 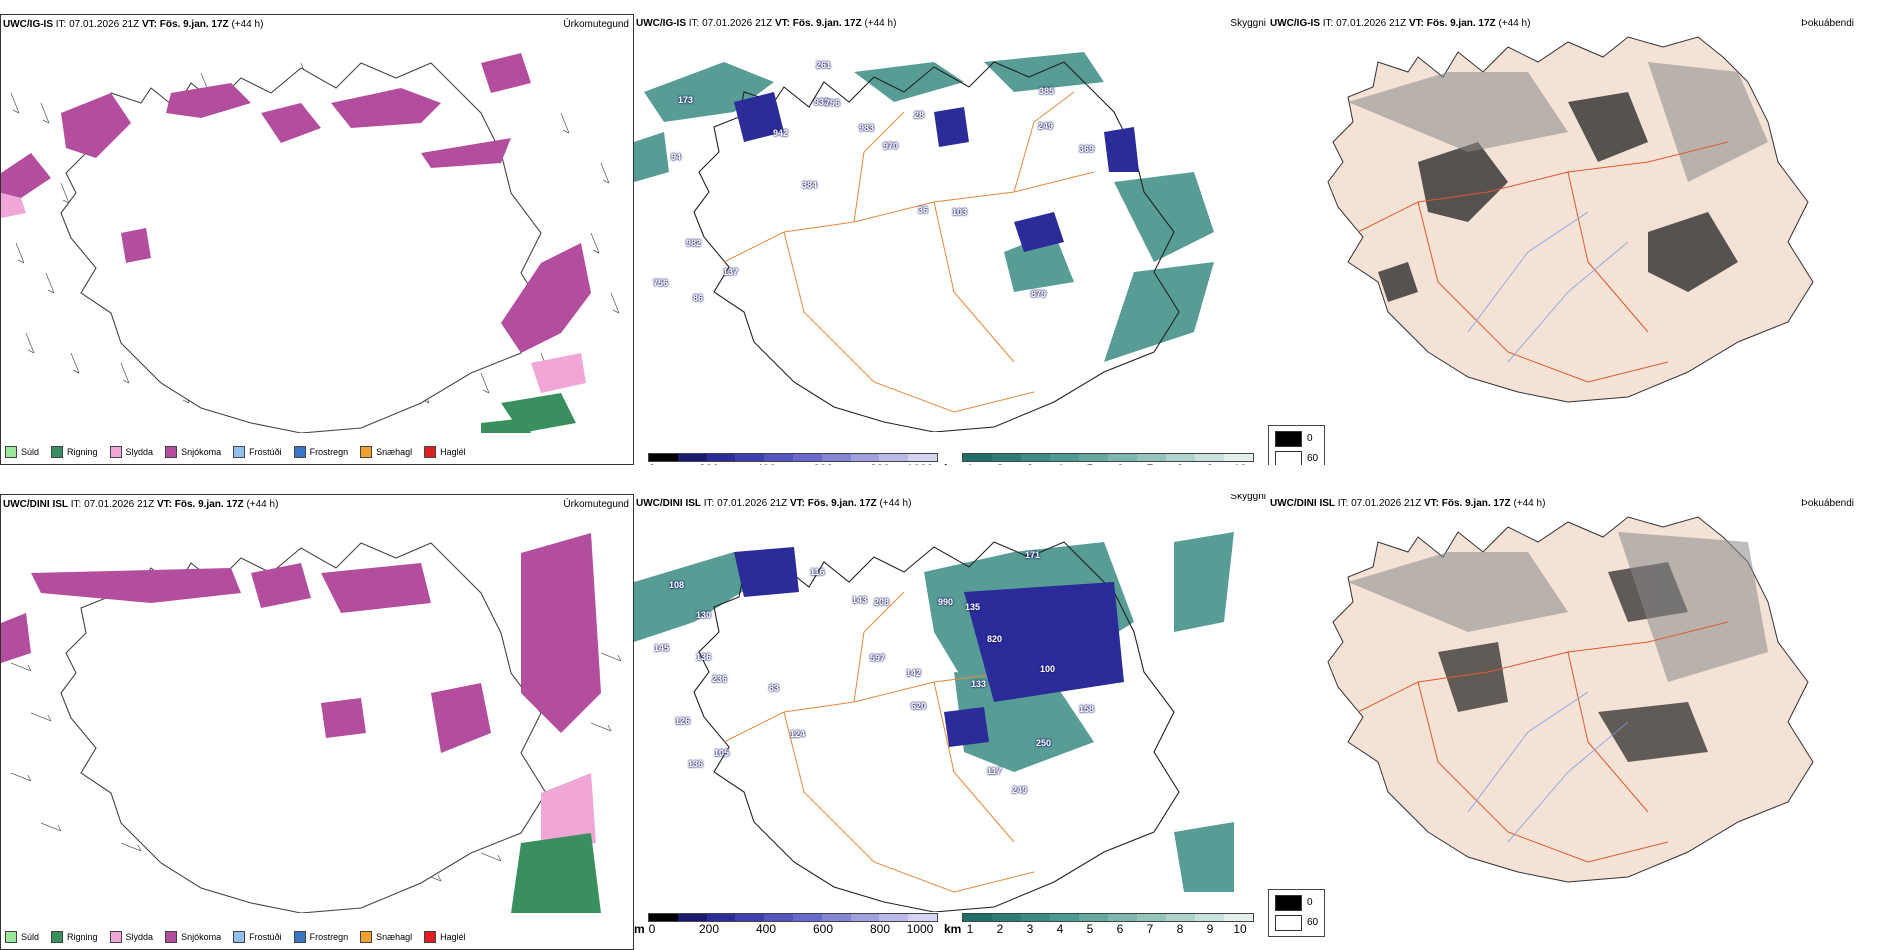 I want to click on ceiling-tick: 1000, so click(x=920, y=463).